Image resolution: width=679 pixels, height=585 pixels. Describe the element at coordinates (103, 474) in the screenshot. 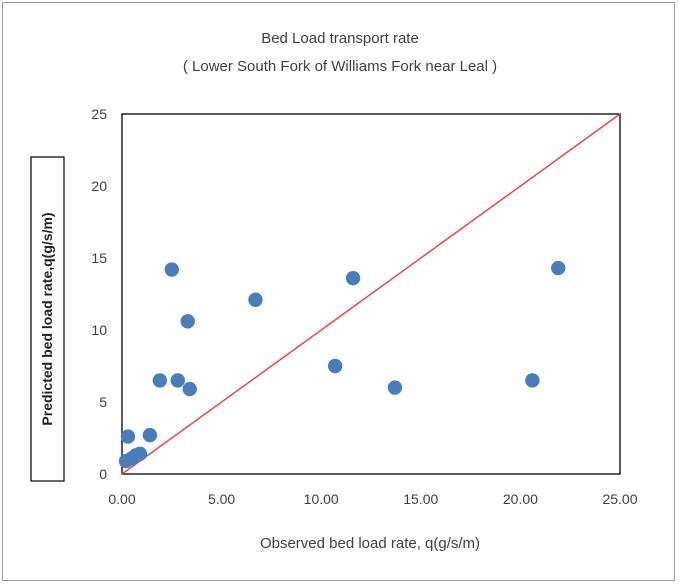

I see `y-tick-label: 0` at that location.